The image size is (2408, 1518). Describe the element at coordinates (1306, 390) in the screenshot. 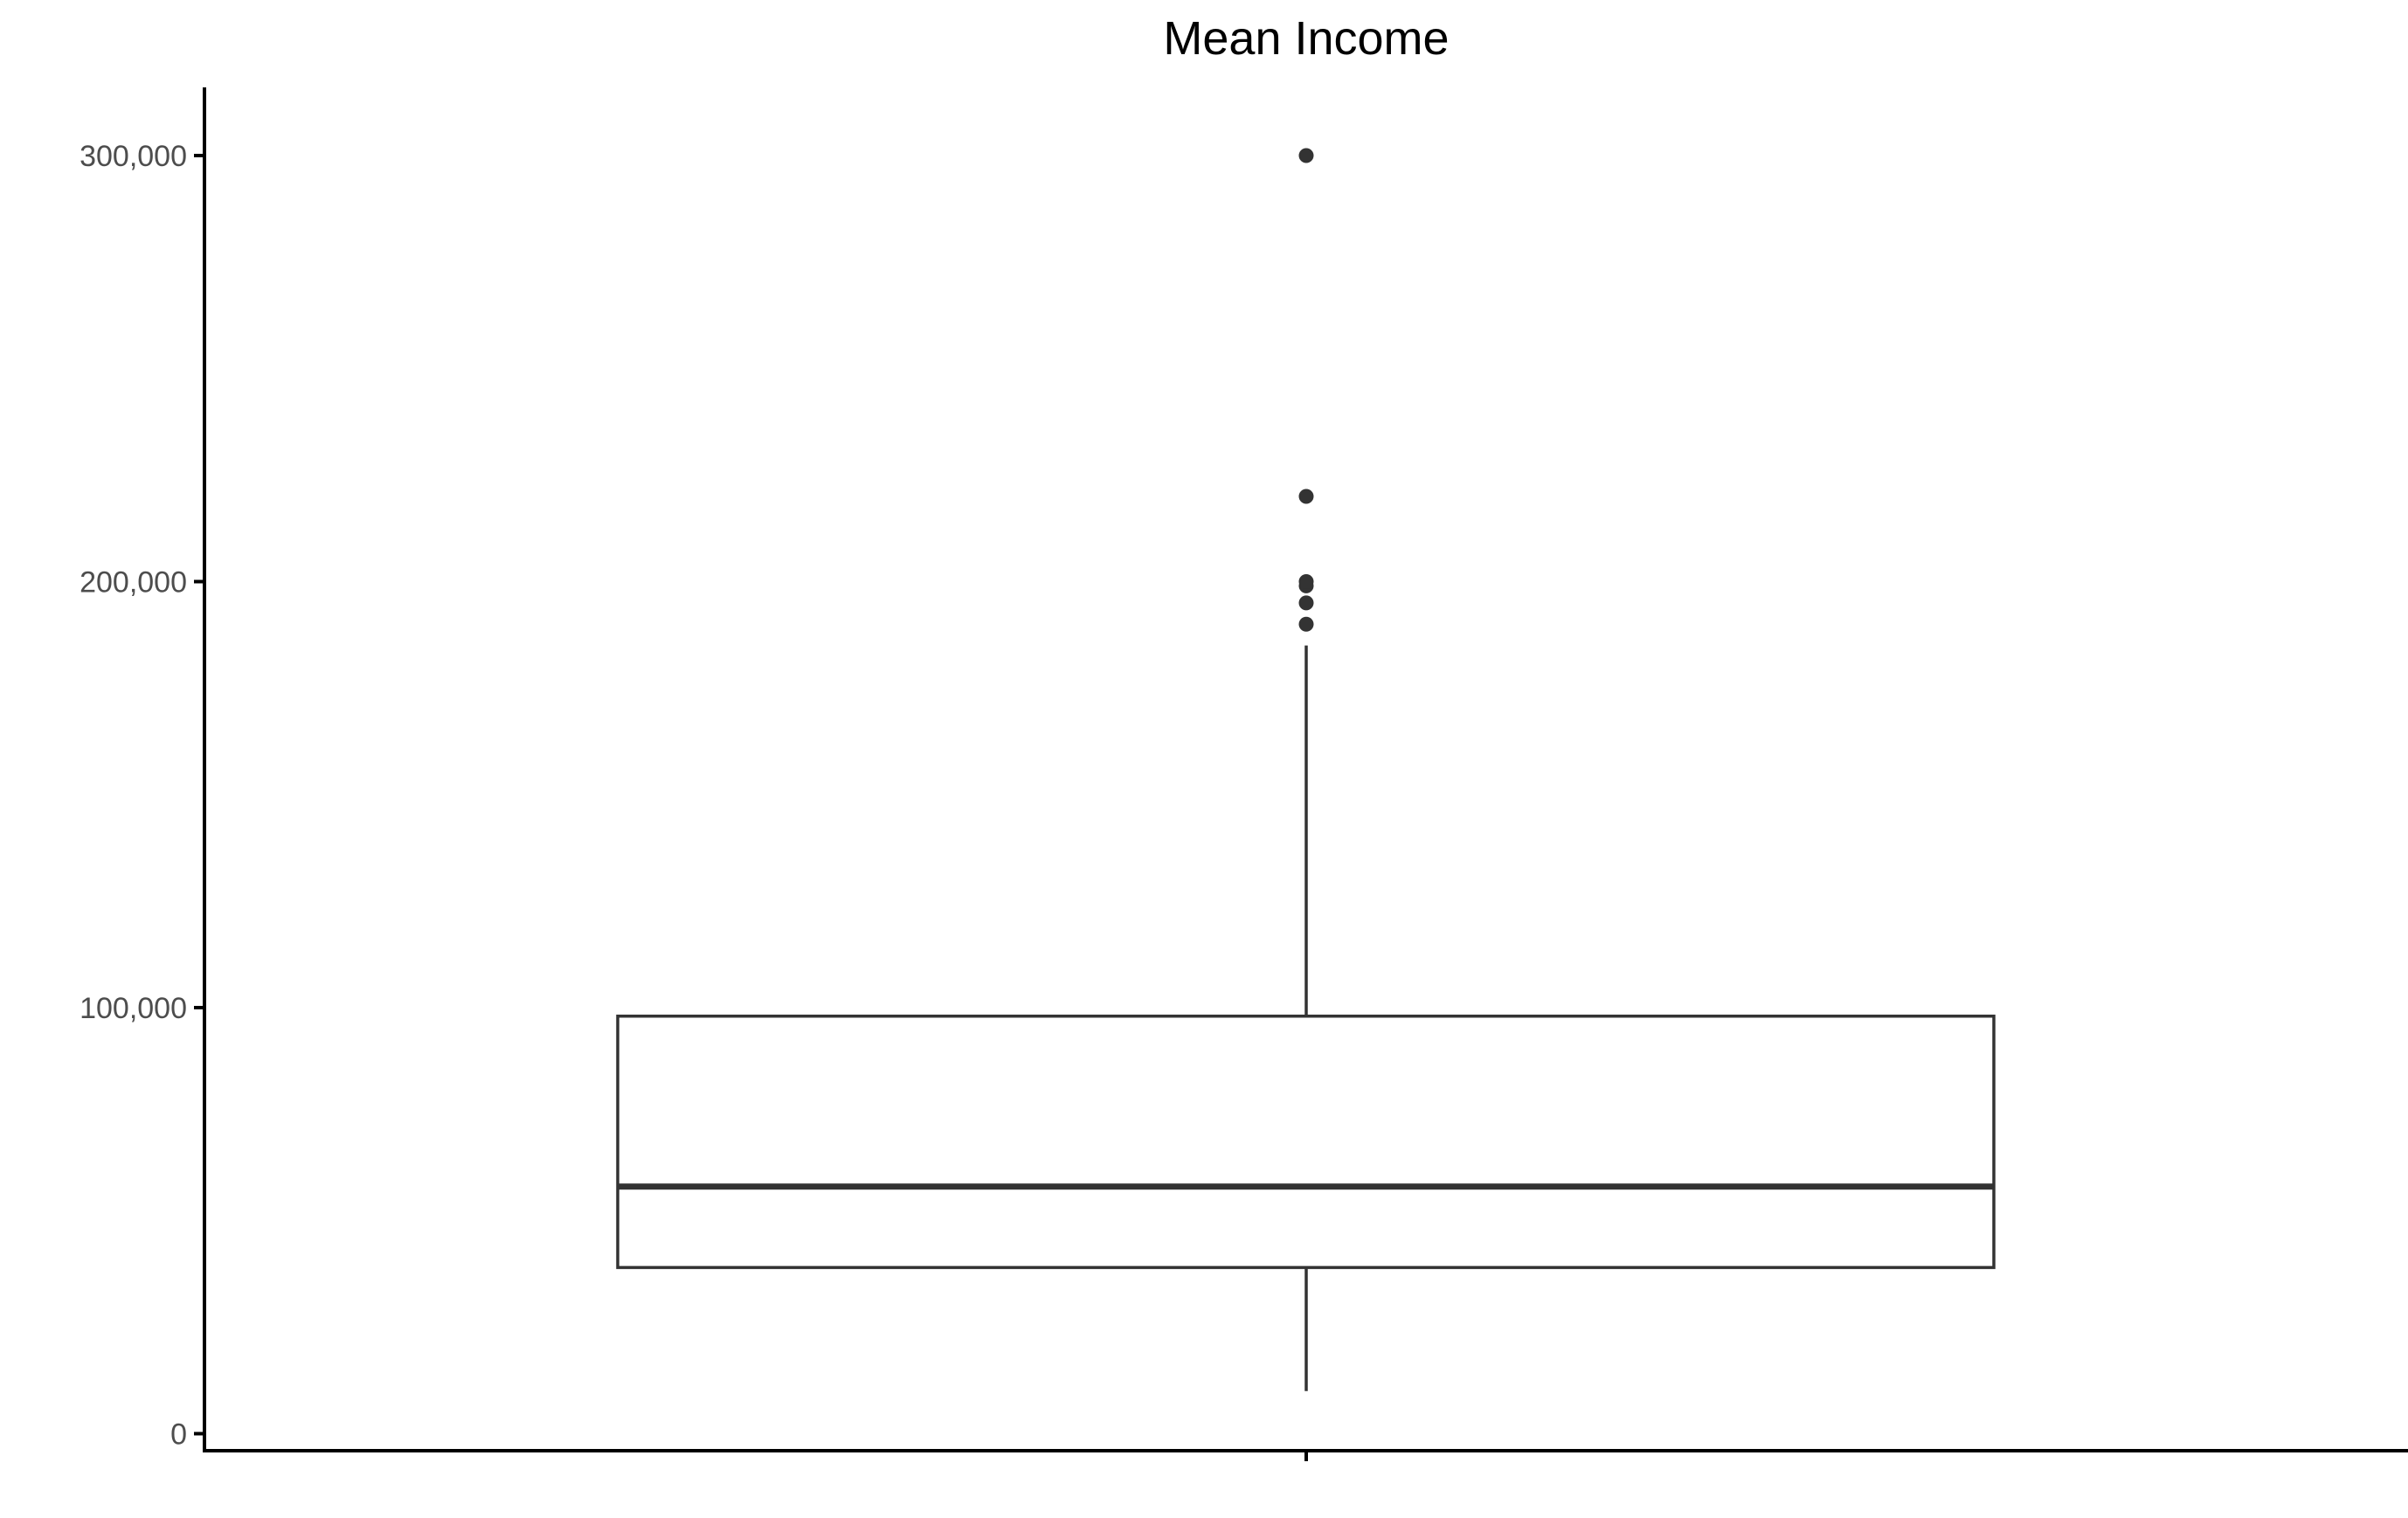

I see `outlier-points` at that location.